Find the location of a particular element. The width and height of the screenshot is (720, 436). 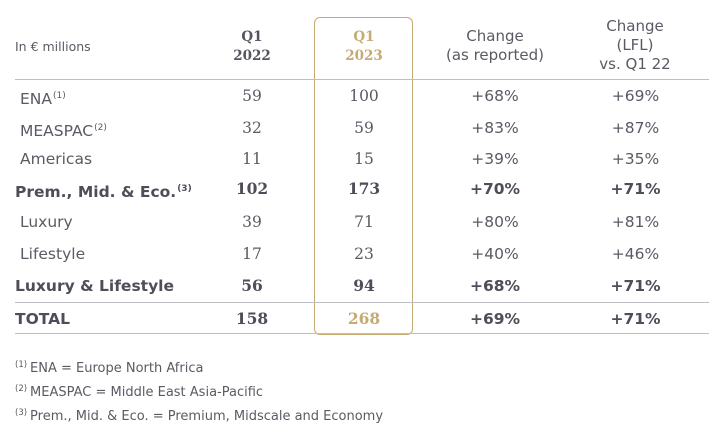

col-header-change-reported-line2: (as reported) is located at coordinates (495, 55).